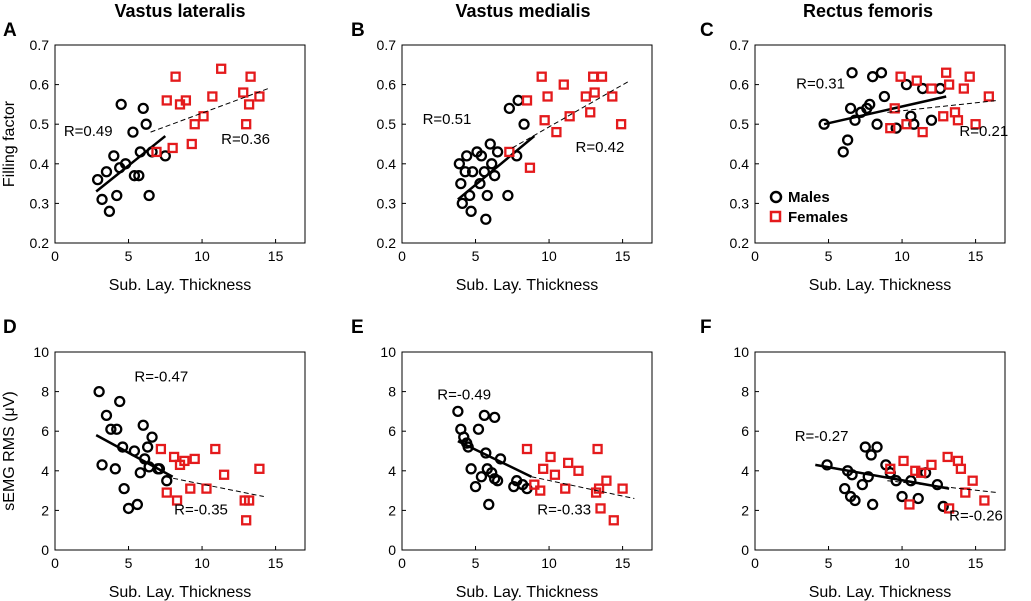 Image resolution: width=1031 pixels, height=601 pixels. What do you see at coordinates (40, 164) in the screenshot?
I see `y-tick-label: 0.4` at bounding box center [40, 164].